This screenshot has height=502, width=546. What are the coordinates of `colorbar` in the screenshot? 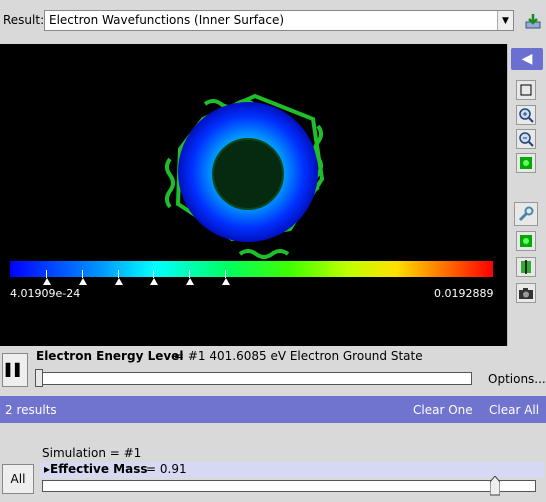 It's located at (251, 269).